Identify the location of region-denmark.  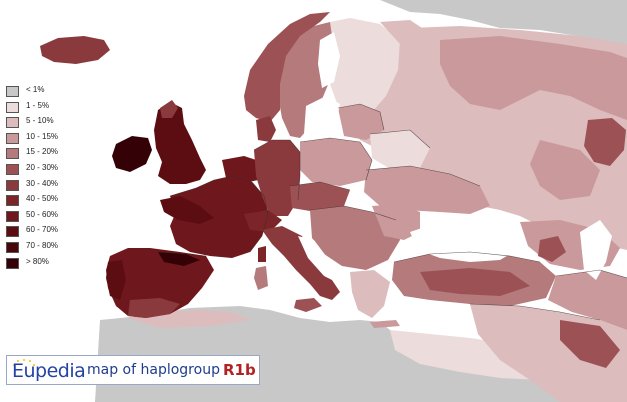
(266, 129).